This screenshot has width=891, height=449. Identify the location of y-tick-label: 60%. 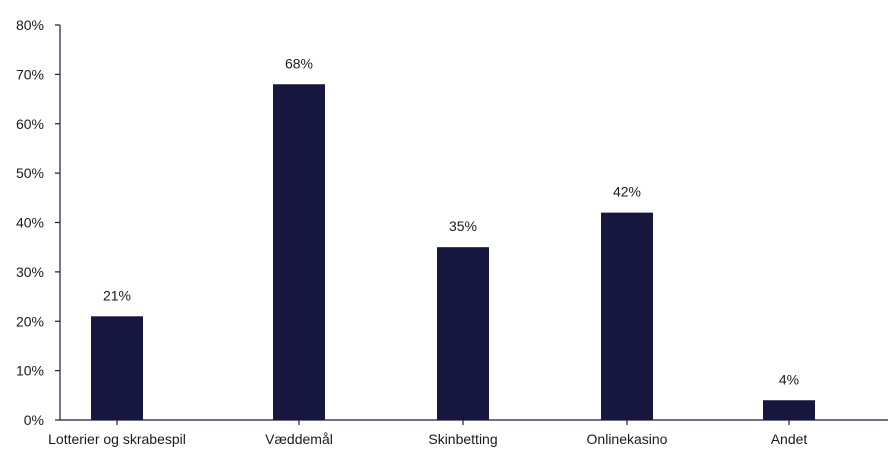
(30, 124).